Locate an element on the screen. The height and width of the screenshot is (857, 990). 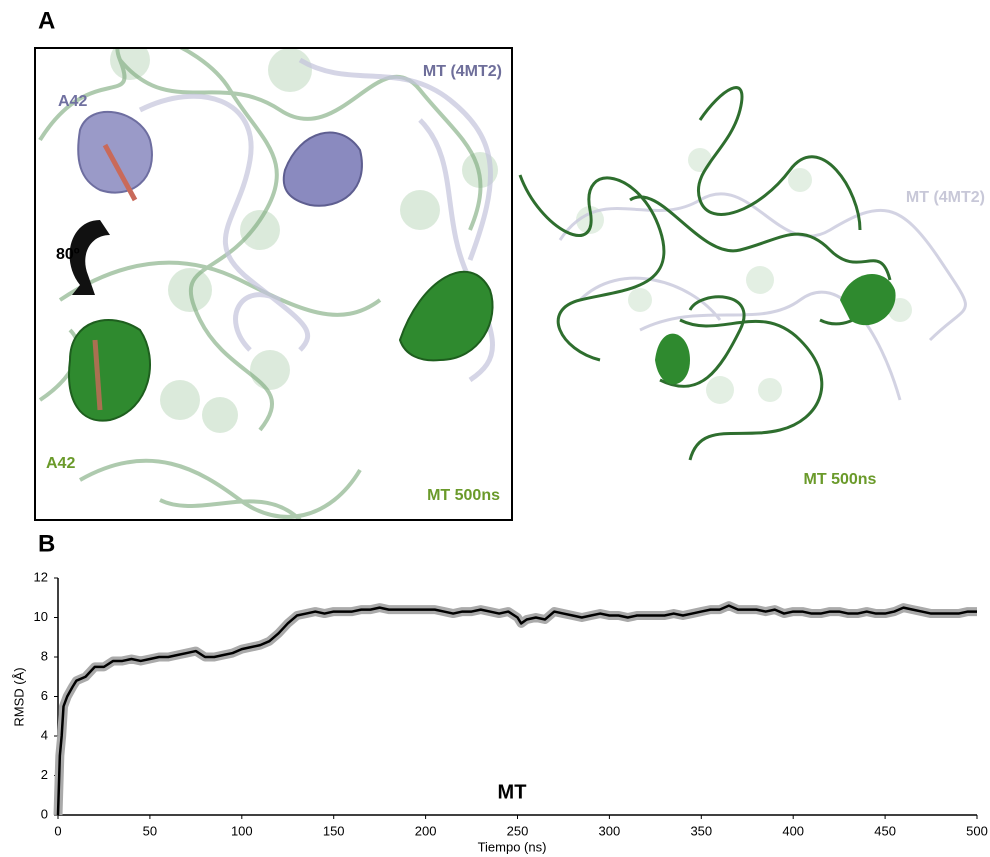
y-tick-label: 2 is located at coordinates (44, 774).